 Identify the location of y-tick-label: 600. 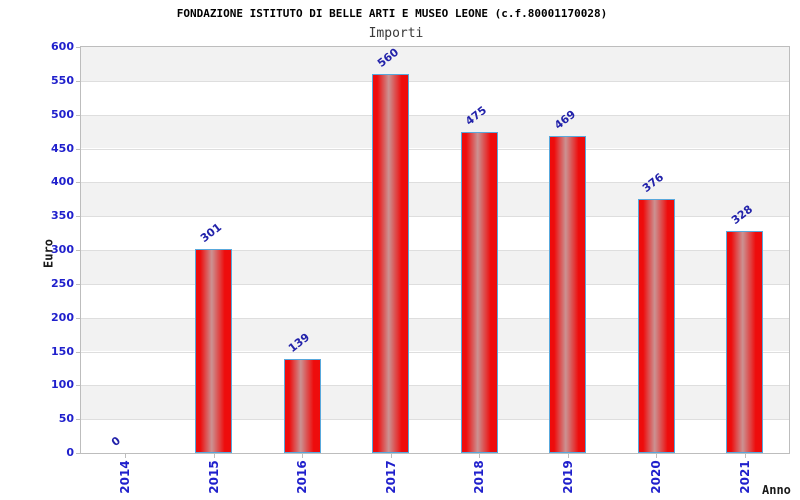
(62, 46).